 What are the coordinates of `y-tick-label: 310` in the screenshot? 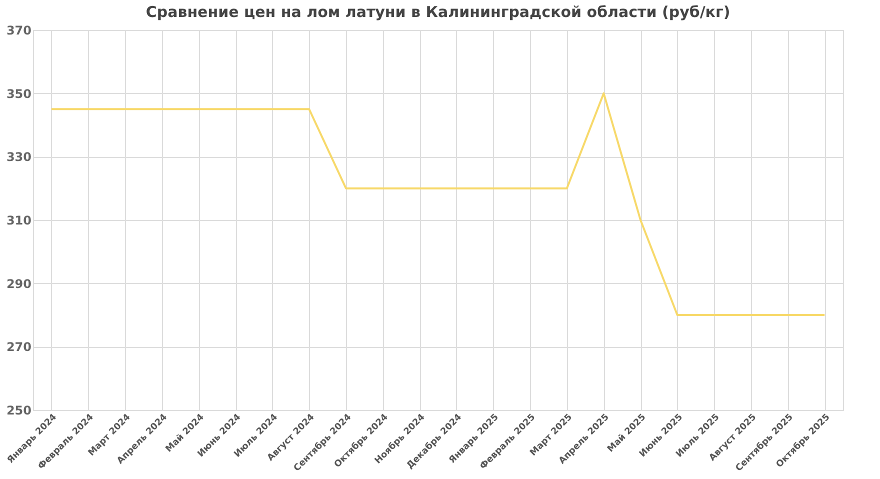 It's located at (19, 221).